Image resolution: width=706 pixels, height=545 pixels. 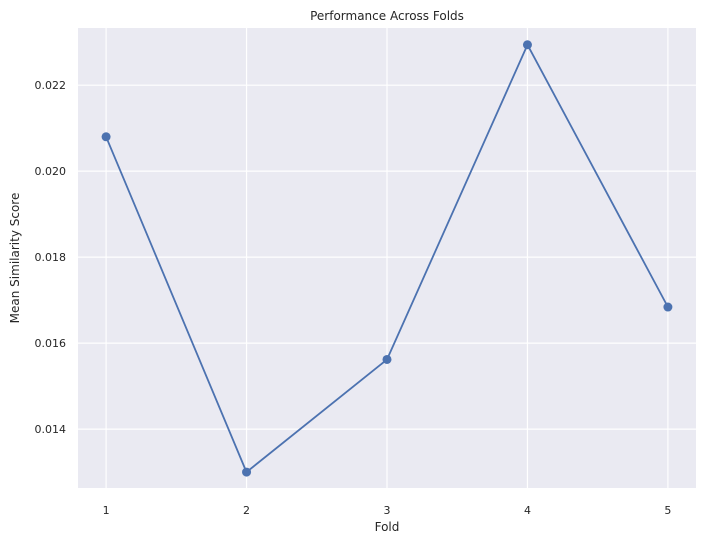 What do you see at coordinates (246, 510) in the screenshot?
I see `x-tick-label: 2` at bounding box center [246, 510].